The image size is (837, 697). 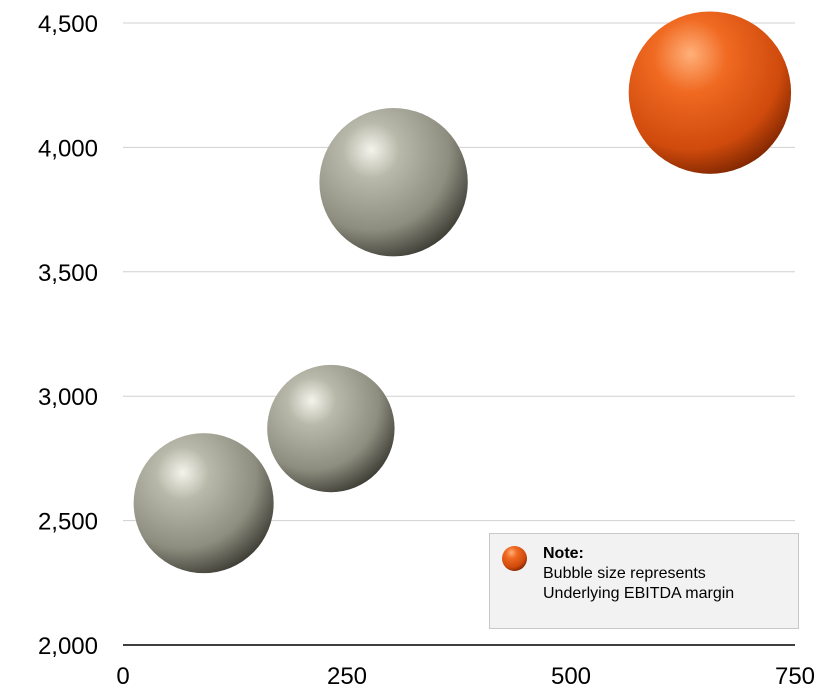 What do you see at coordinates (68, 397) in the screenshot?
I see `y-tick-label: 3,000` at bounding box center [68, 397].